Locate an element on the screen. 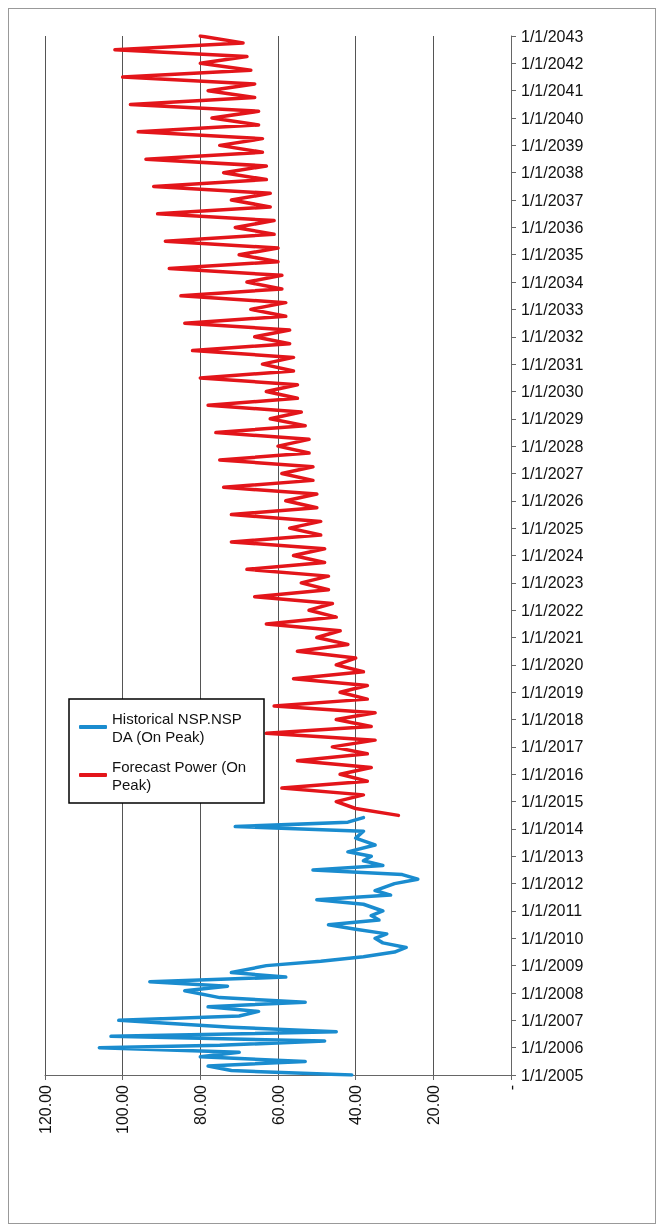 Image resolution: width=664 pixels, height=1232 pixels. y-tick-label: 1/1/2024 is located at coordinates (552, 556).